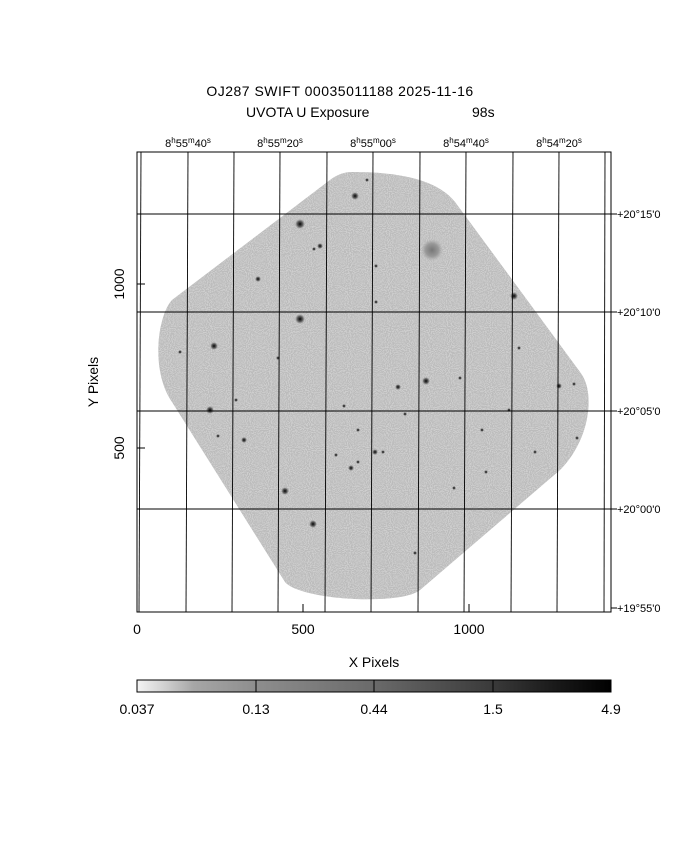 The image size is (680, 850). What do you see at coordinates (370, 698) in the screenshot?
I see `colorbar: 0.037 0.13 0.44 1.5 4.9` at bounding box center [370, 698].